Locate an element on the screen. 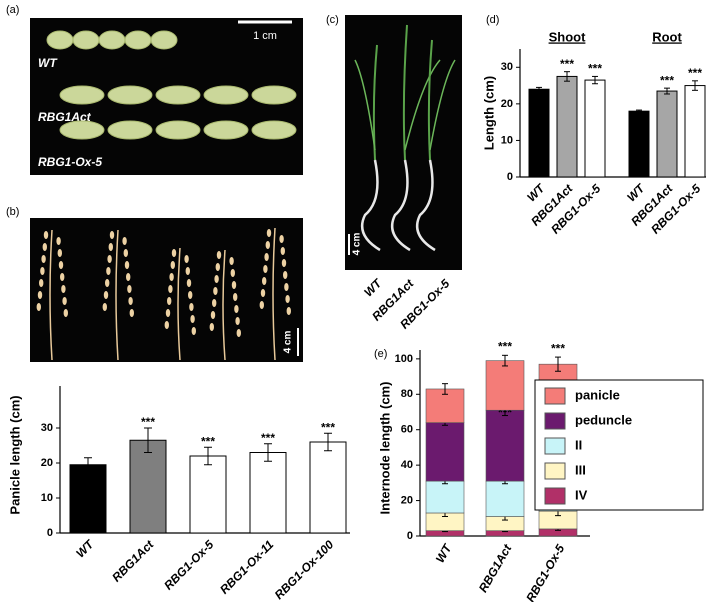  y-tick-label: 80 is located at coordinates (407, 394).